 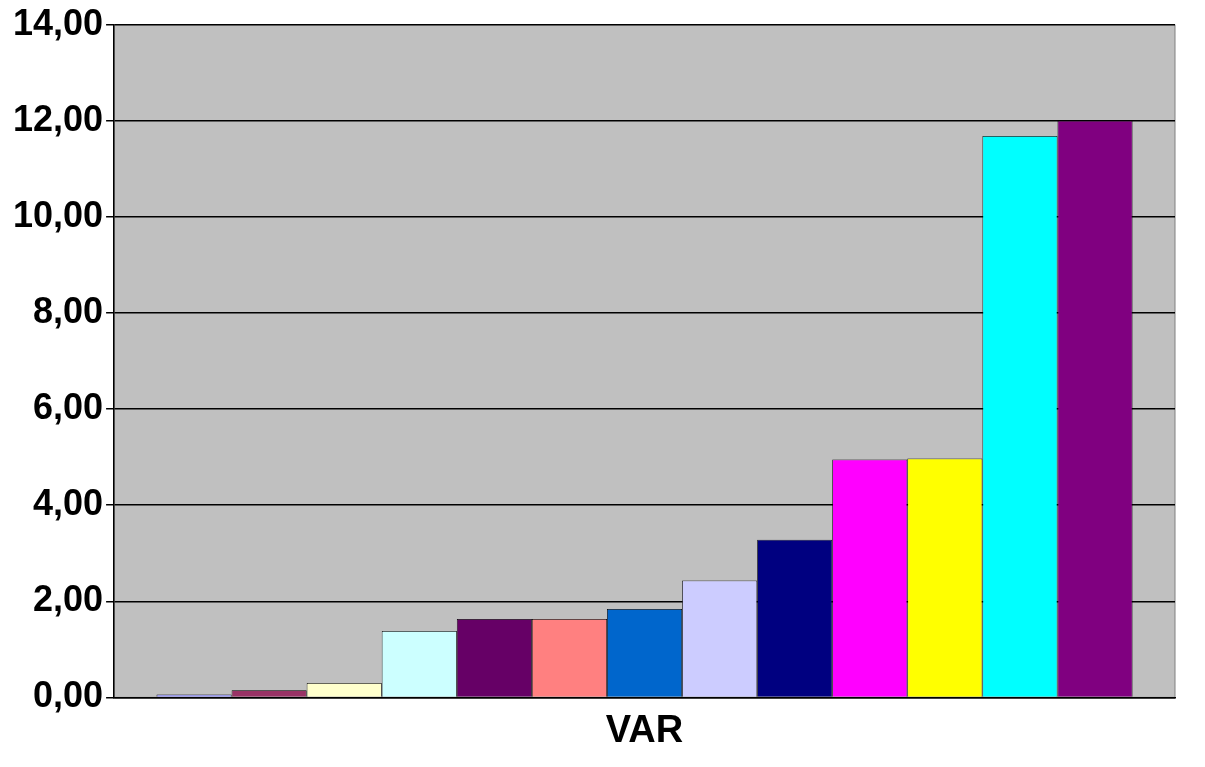 What do you see at coordinates (68, 406) in the screenshot?
I see `y-tick-label: 6,00` at bounding box center [68, 406].